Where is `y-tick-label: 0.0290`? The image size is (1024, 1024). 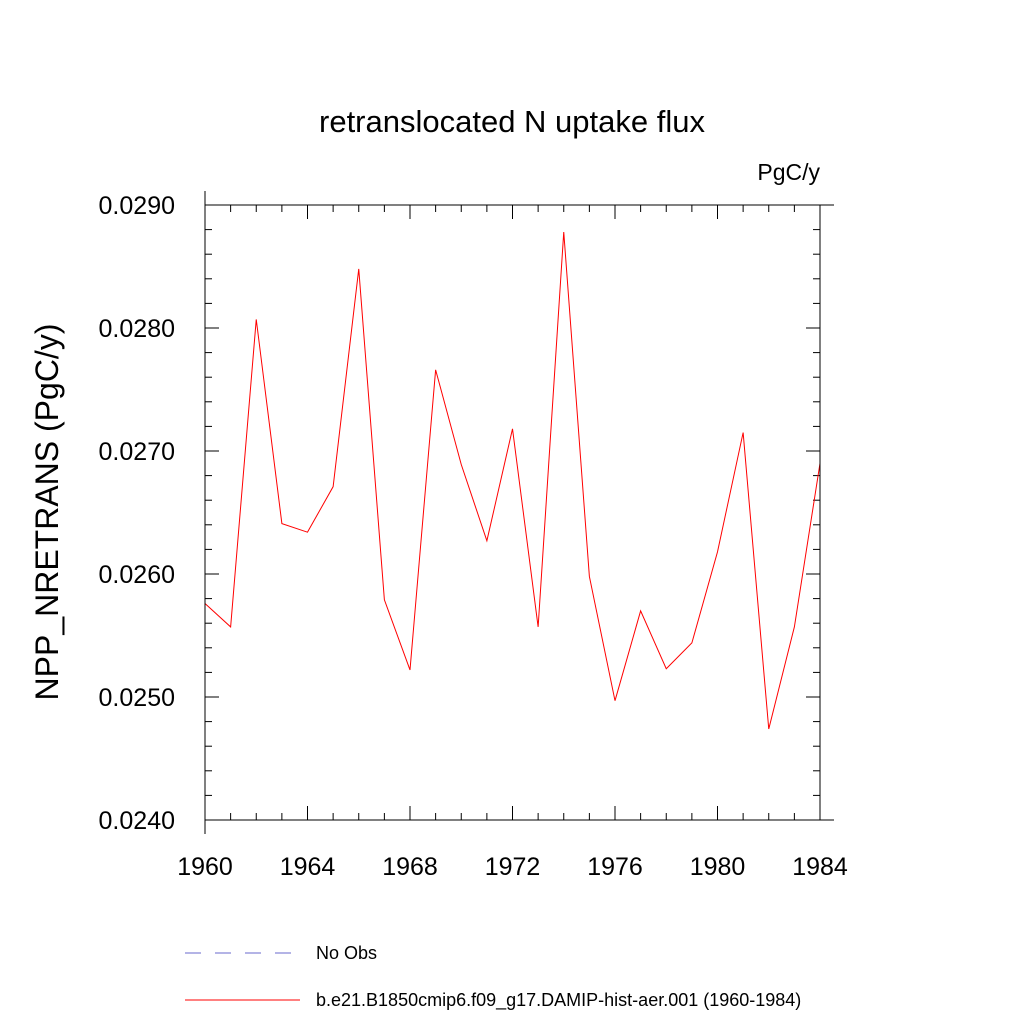
y-tick-label: 0.0290 is located at coordinates (137, 206).